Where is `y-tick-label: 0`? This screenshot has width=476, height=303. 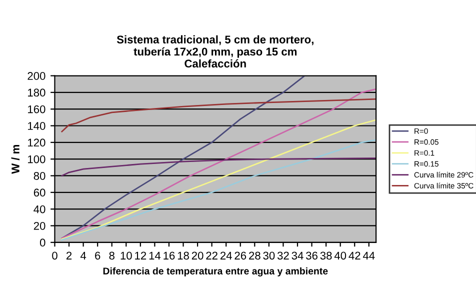 y-tick-label: 0 is located at coordinates (43, 242).